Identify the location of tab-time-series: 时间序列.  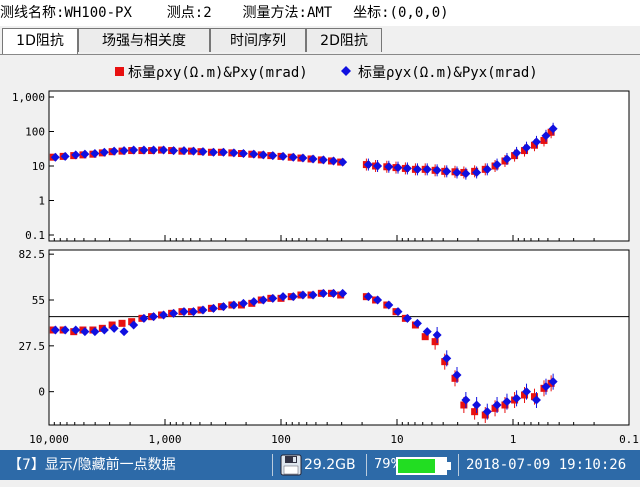
(258, 40).